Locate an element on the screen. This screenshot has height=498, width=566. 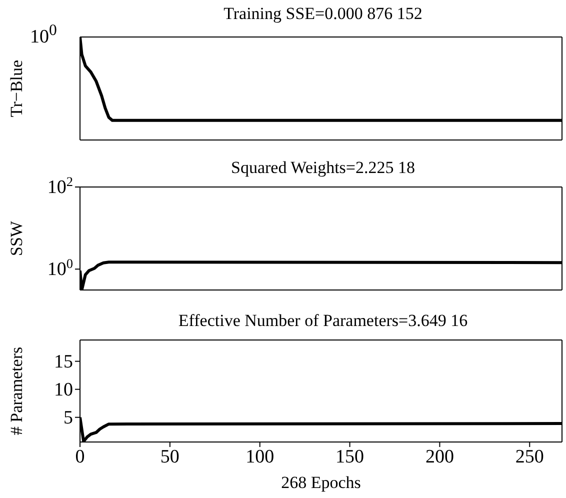
y-tick-label: 10$^{2}$ is located at coordinates (60, 186).